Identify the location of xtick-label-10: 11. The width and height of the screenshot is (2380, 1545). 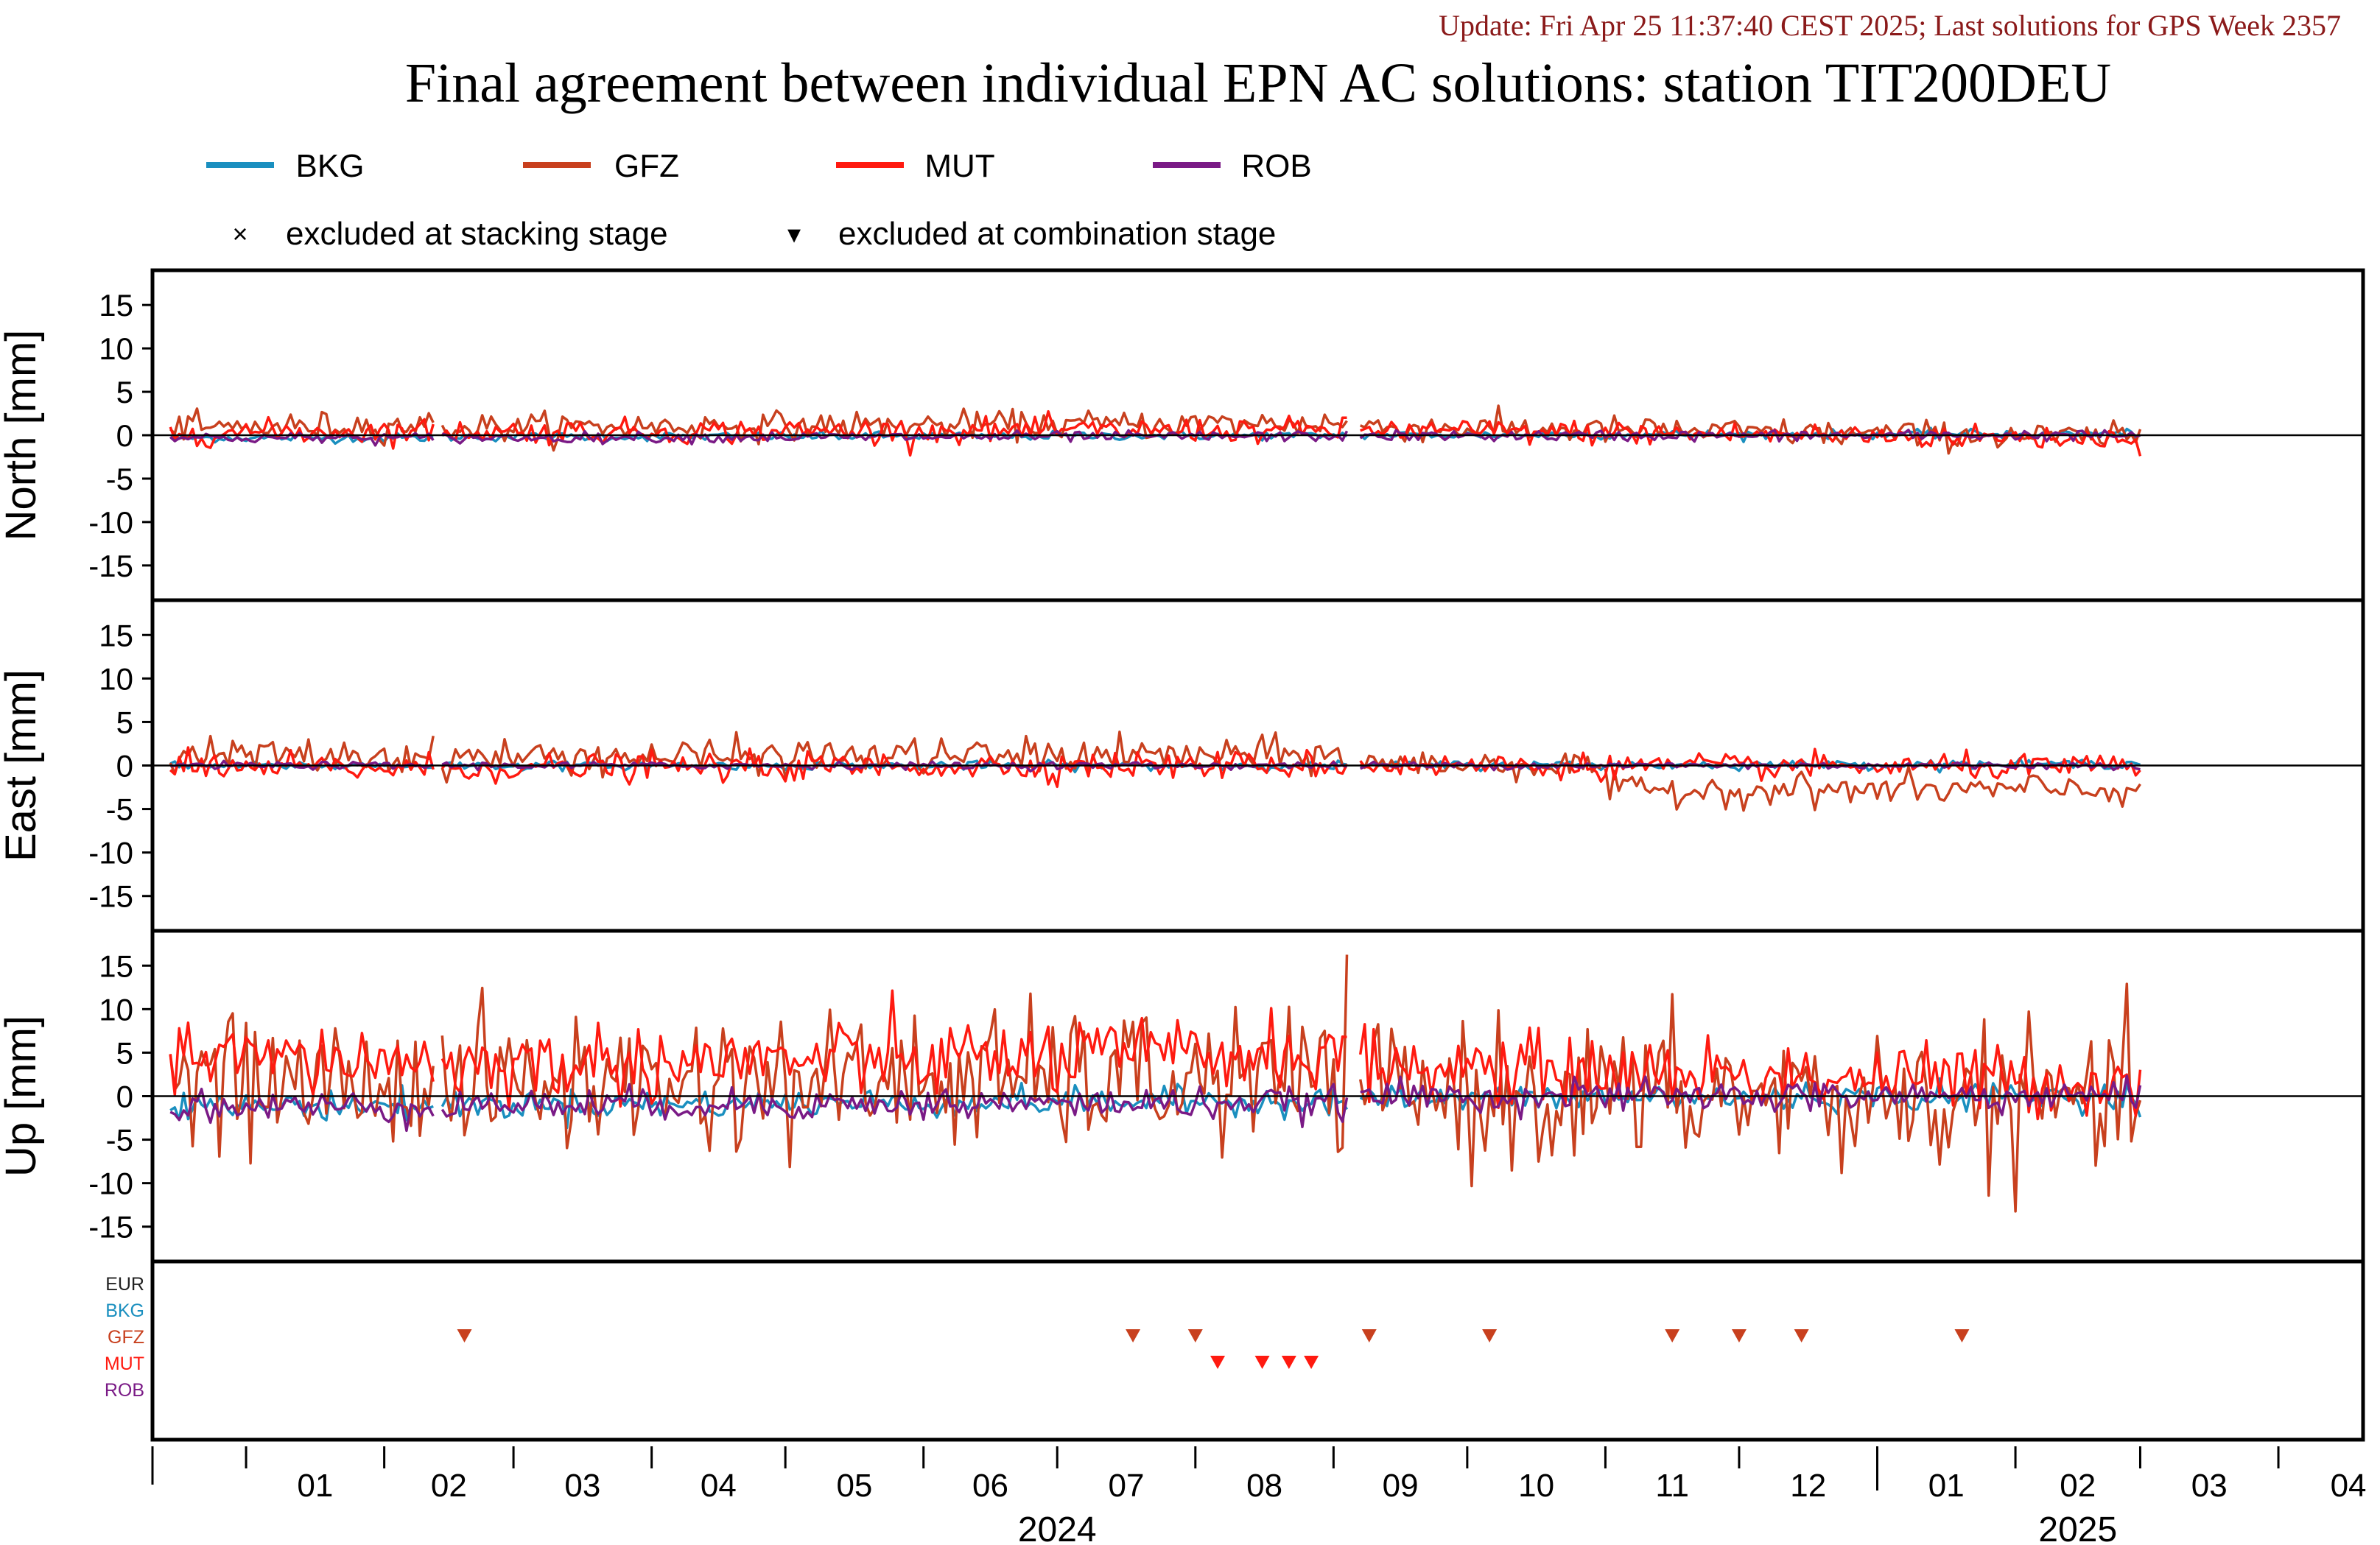
(1672, 1486).